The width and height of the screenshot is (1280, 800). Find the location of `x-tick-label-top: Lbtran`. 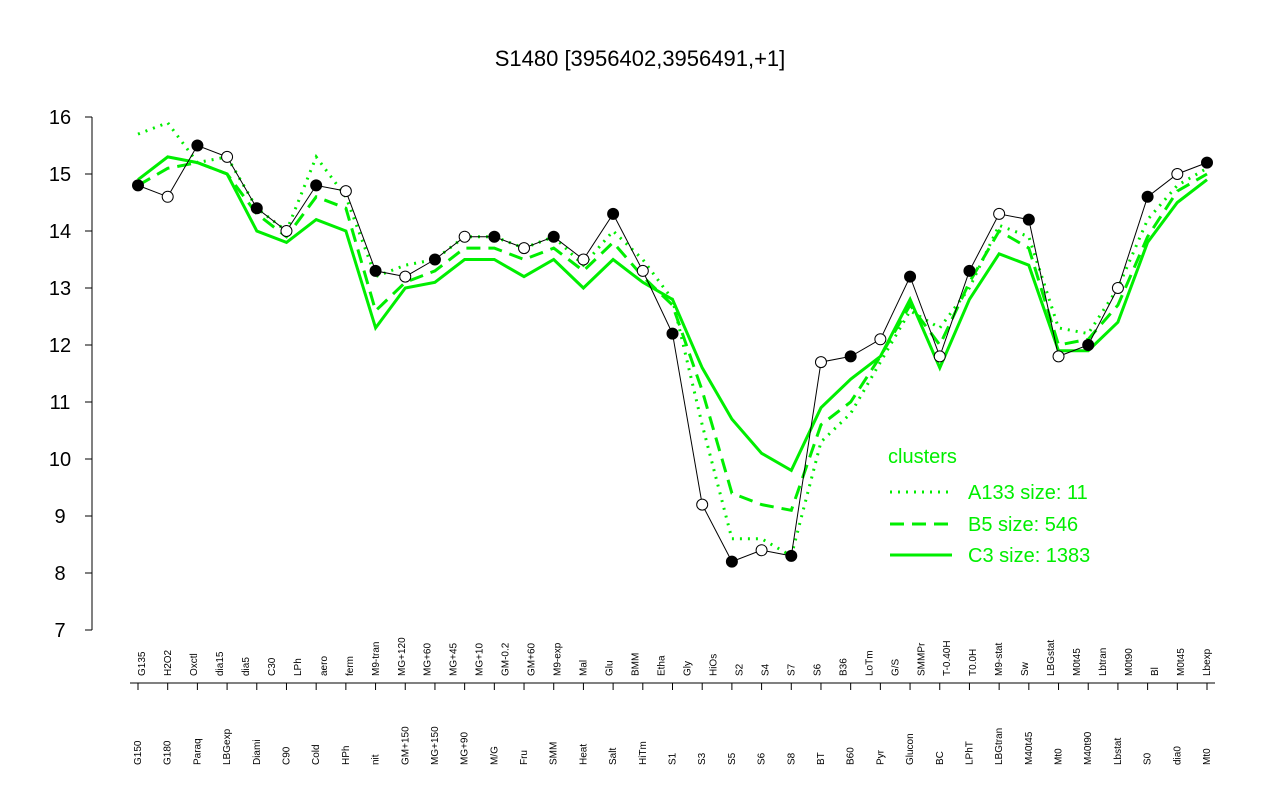

x-tick-label-top: Lbtran is located at coordinates (1103, 662).